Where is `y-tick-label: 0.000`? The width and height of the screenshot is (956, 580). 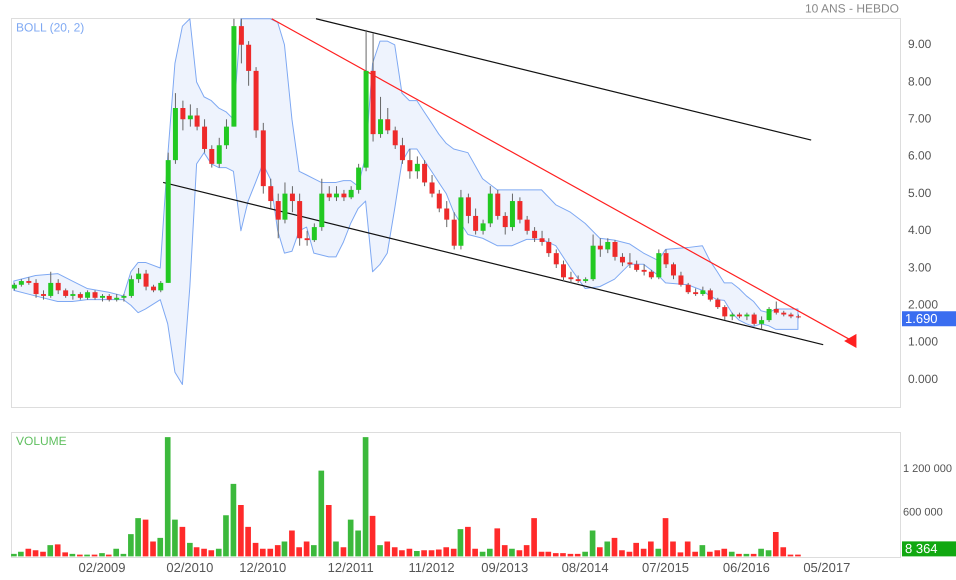 y-tick-label: 0.000 is located at coordinates (923, 379).